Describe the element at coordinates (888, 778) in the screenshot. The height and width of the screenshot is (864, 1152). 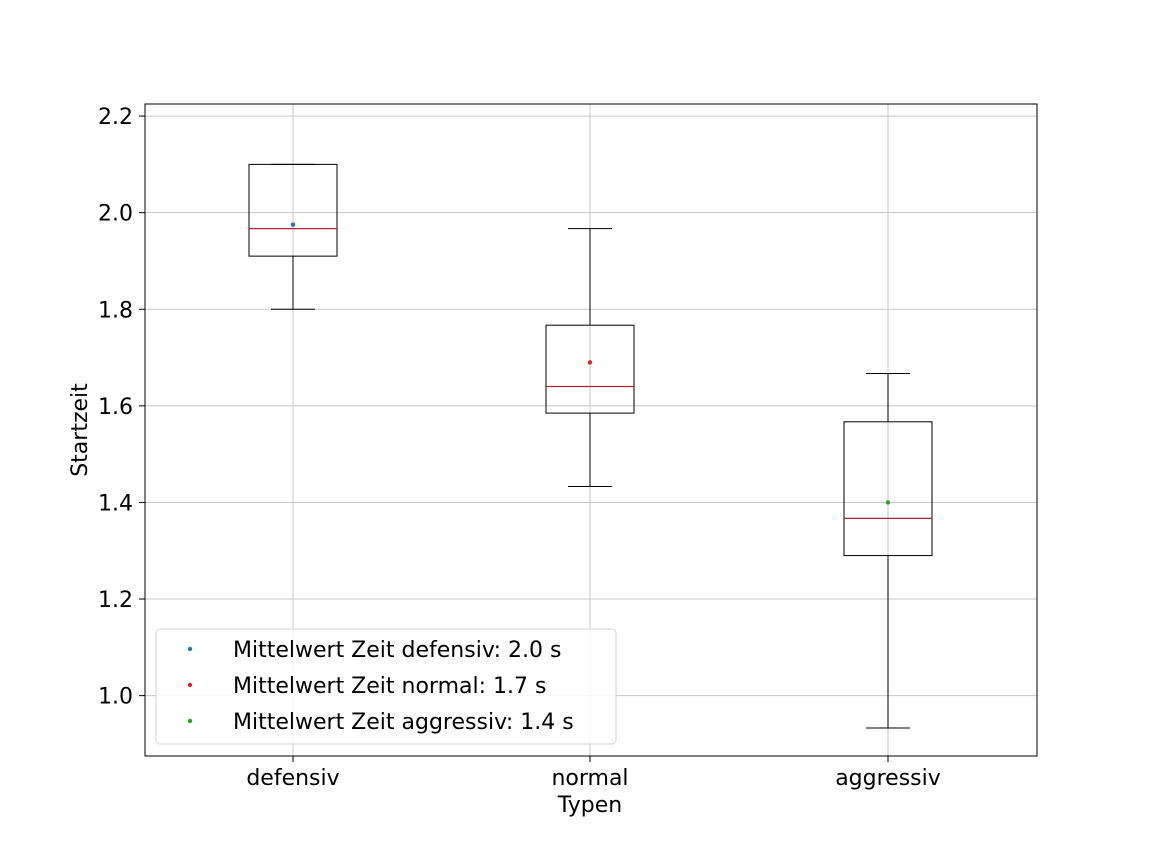
I see `x-tick-label: aggressiv` at that location.